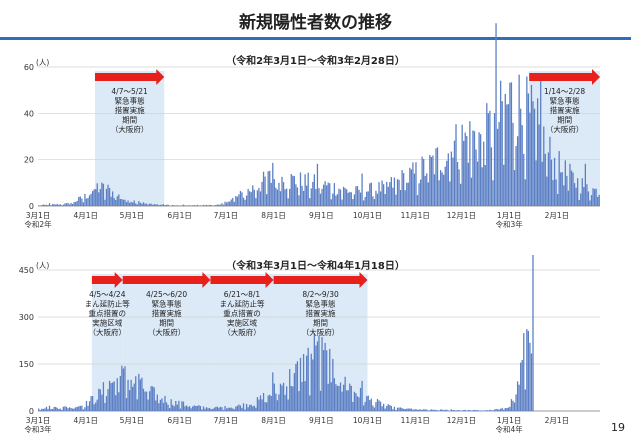 Image resolution: width=631 pixels, height=440 pixels. I want to click on chart1-period-note-1: 緊急事態, so click(565, 101).